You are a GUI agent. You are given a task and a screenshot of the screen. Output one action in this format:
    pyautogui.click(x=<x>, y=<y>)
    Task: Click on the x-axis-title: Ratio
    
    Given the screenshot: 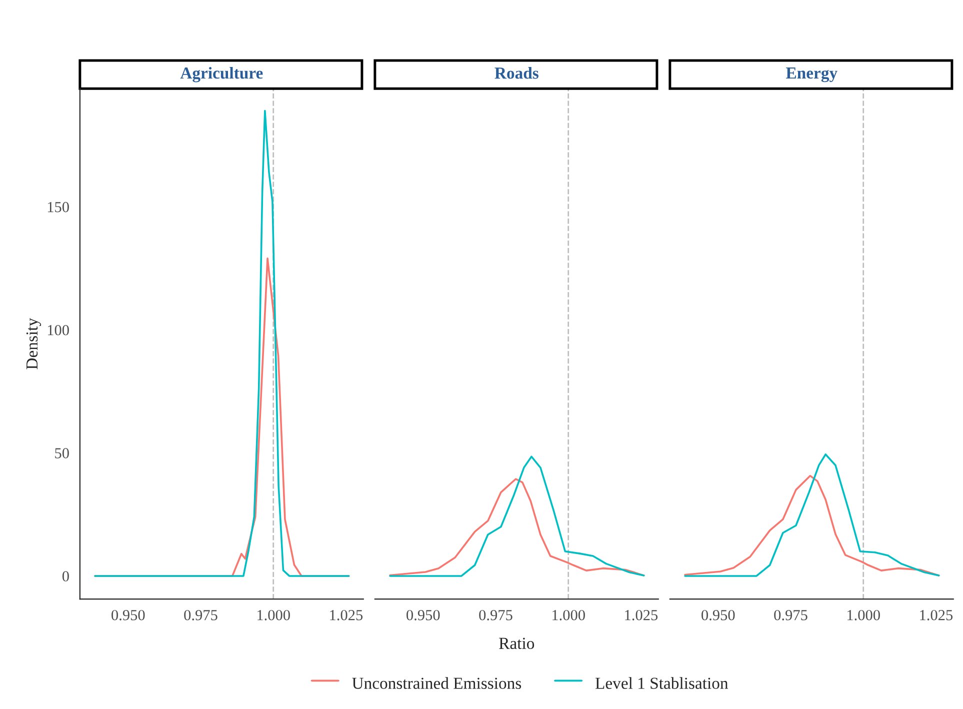 What is the action you would take?
    pyautogui.click(x=516, y=643)
    